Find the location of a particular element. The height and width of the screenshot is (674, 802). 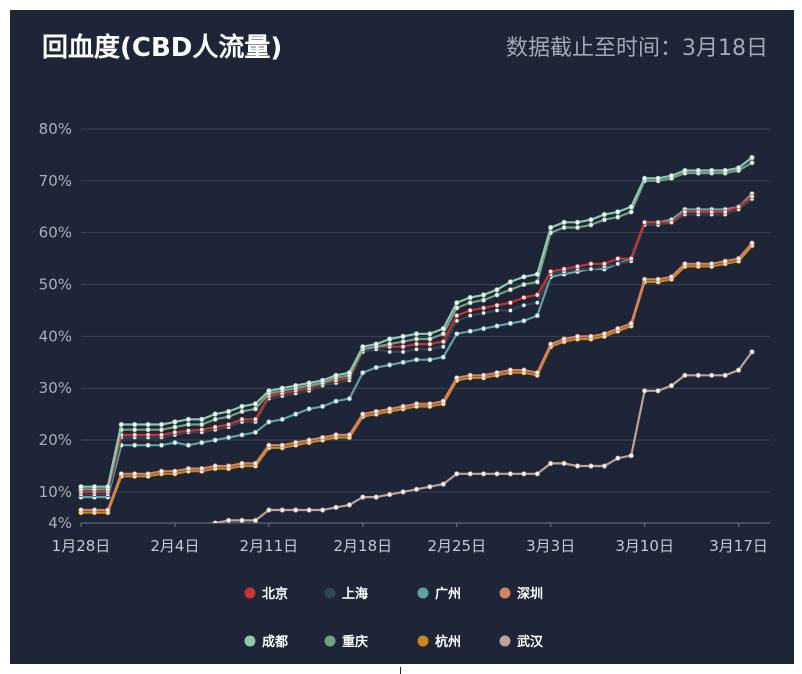

y-tick-label: 4% is located at coordinates (60, 523).